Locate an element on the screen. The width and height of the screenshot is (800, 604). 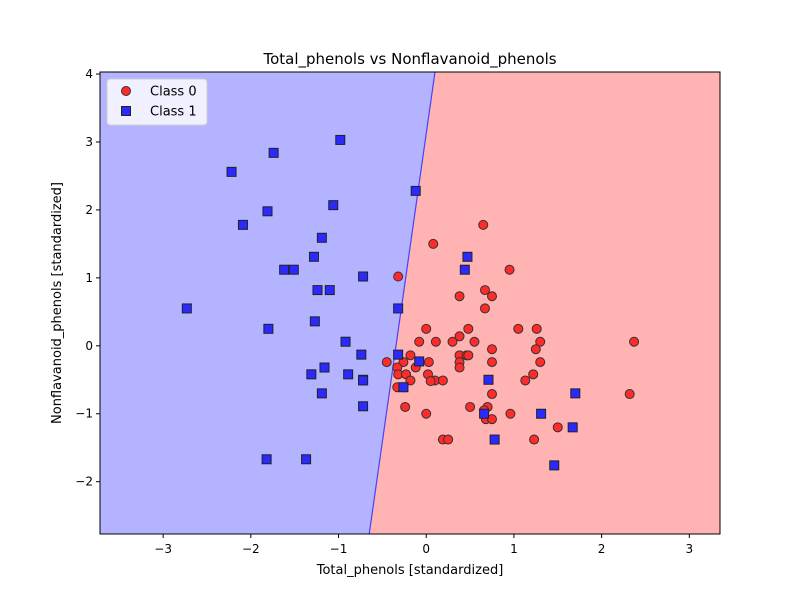
y-tick-label: 3 is located at coordinates (89, 142).